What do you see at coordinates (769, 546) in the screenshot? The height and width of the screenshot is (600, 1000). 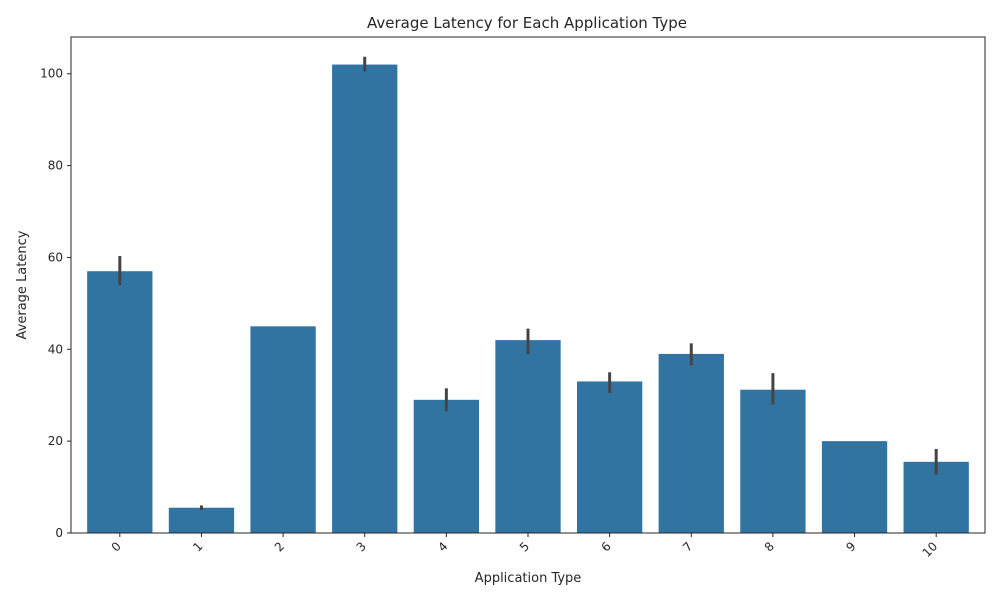 I see `x-tick-label: 8` at bounding box center [769, 546].